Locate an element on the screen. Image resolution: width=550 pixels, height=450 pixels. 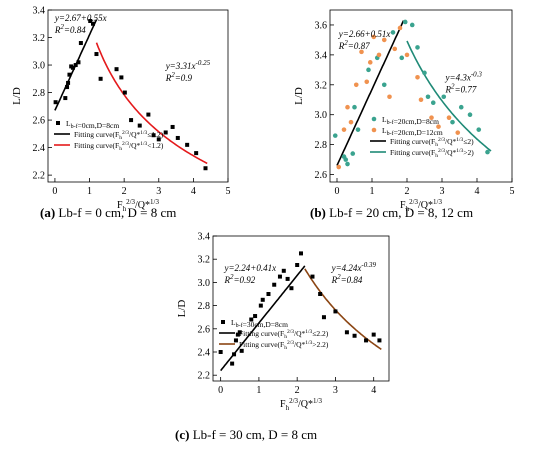
y-tick-label: 2.4 is located at coordinates (204, 353).